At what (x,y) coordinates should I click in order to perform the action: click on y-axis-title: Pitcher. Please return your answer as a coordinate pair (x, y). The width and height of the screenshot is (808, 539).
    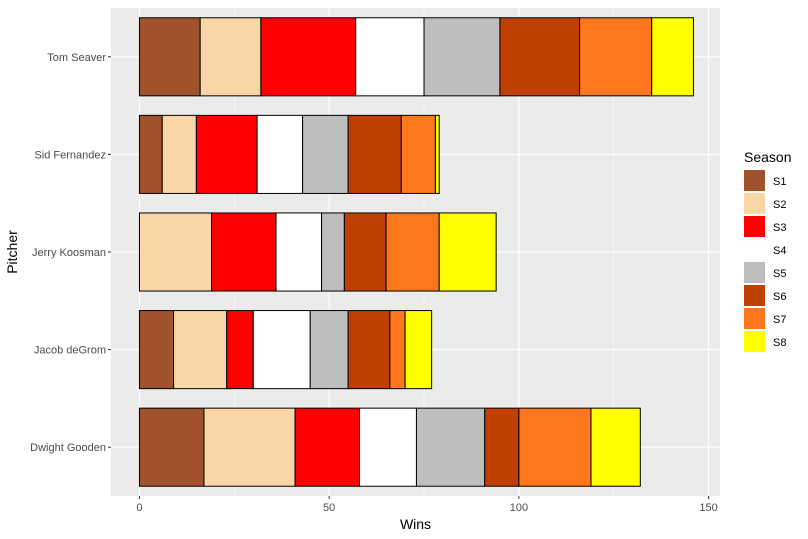
    Looking at the image, I should click on (12, 252).